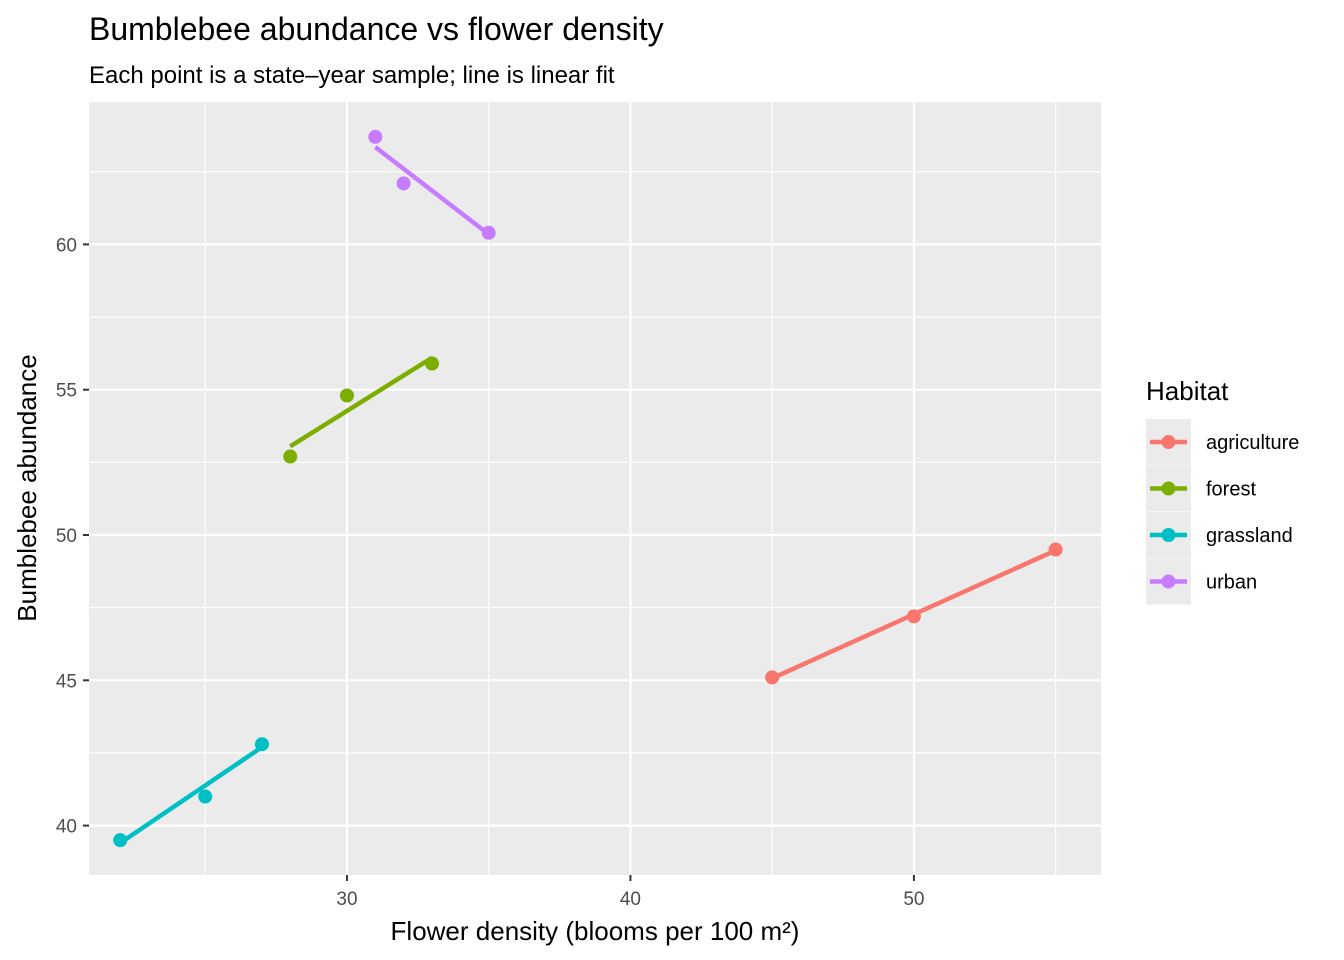  I want to click on x-axis: 30 40 50, so click(630, 892).